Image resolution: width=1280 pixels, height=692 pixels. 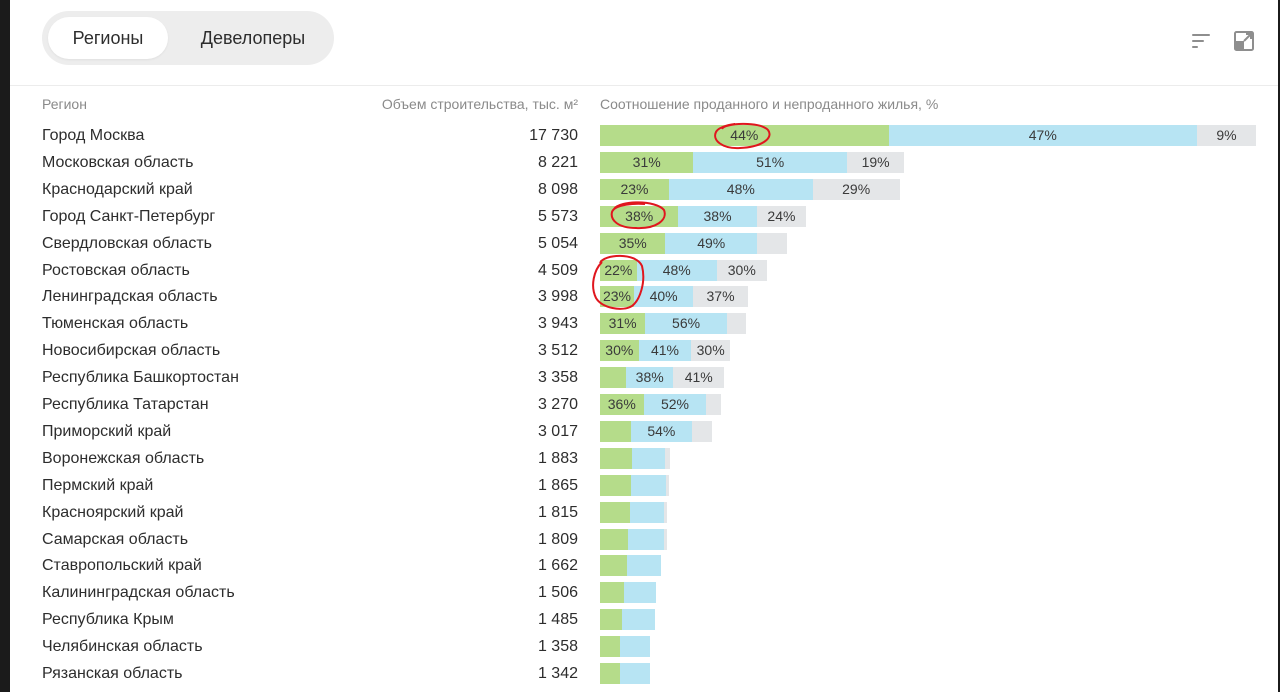 What do you see at coordinates (770, 162) in the screenshot?
I see `bar-segment-unsold: 51%` at bounding box center [770, 162].